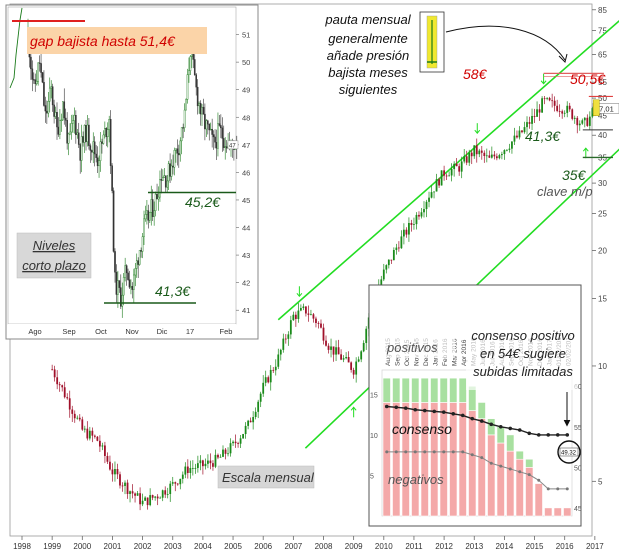 This screenshot has width=619, height=557. Describe the element at coordinates (578, 509) in the screenshot. I see `consensus-right-tick: 45` at that location.